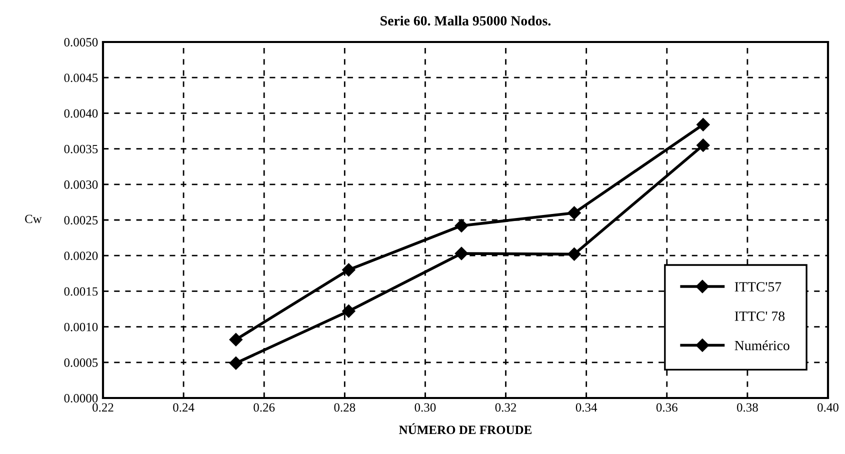  Describe the element at coordinates (747, 407) in the screenshot. I see `x-tick-label: 0.38` at that location.